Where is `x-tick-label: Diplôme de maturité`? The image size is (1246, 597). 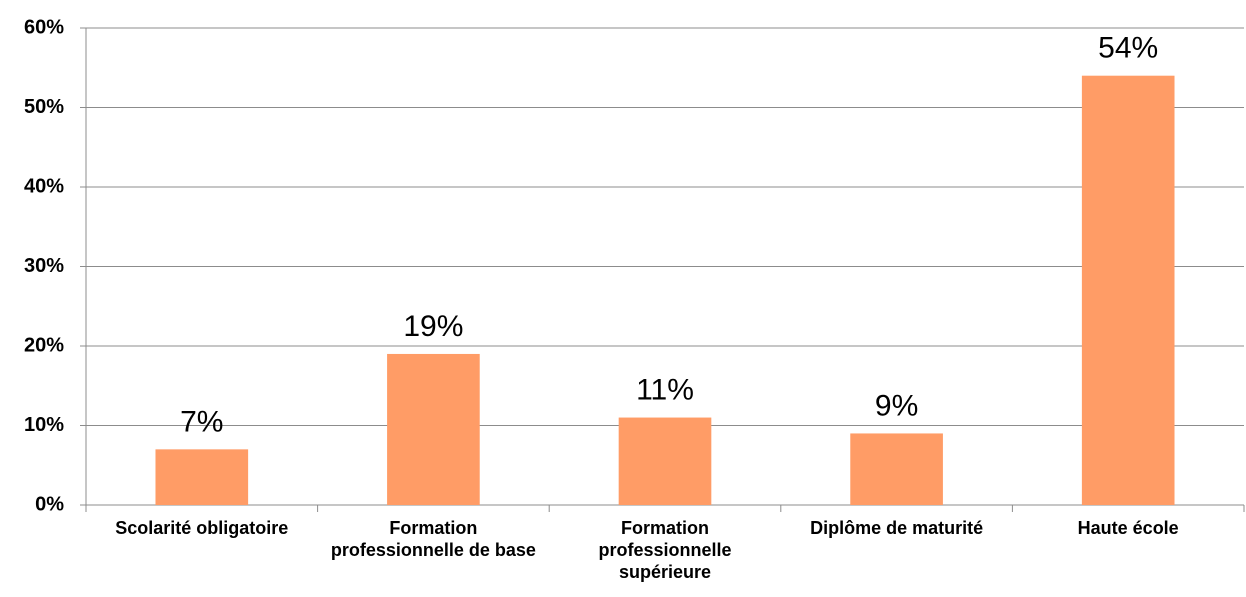 x-tick-label: Diplôme de maturité is located at coordinates (897, 528).